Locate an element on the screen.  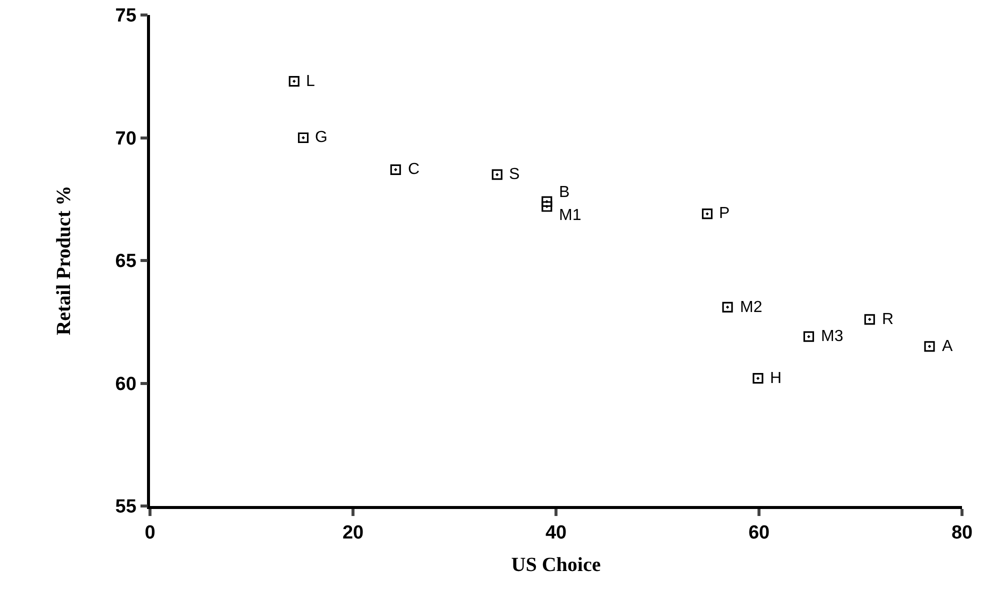
x-tick-label: 20 is located at coordinates (353, 533).